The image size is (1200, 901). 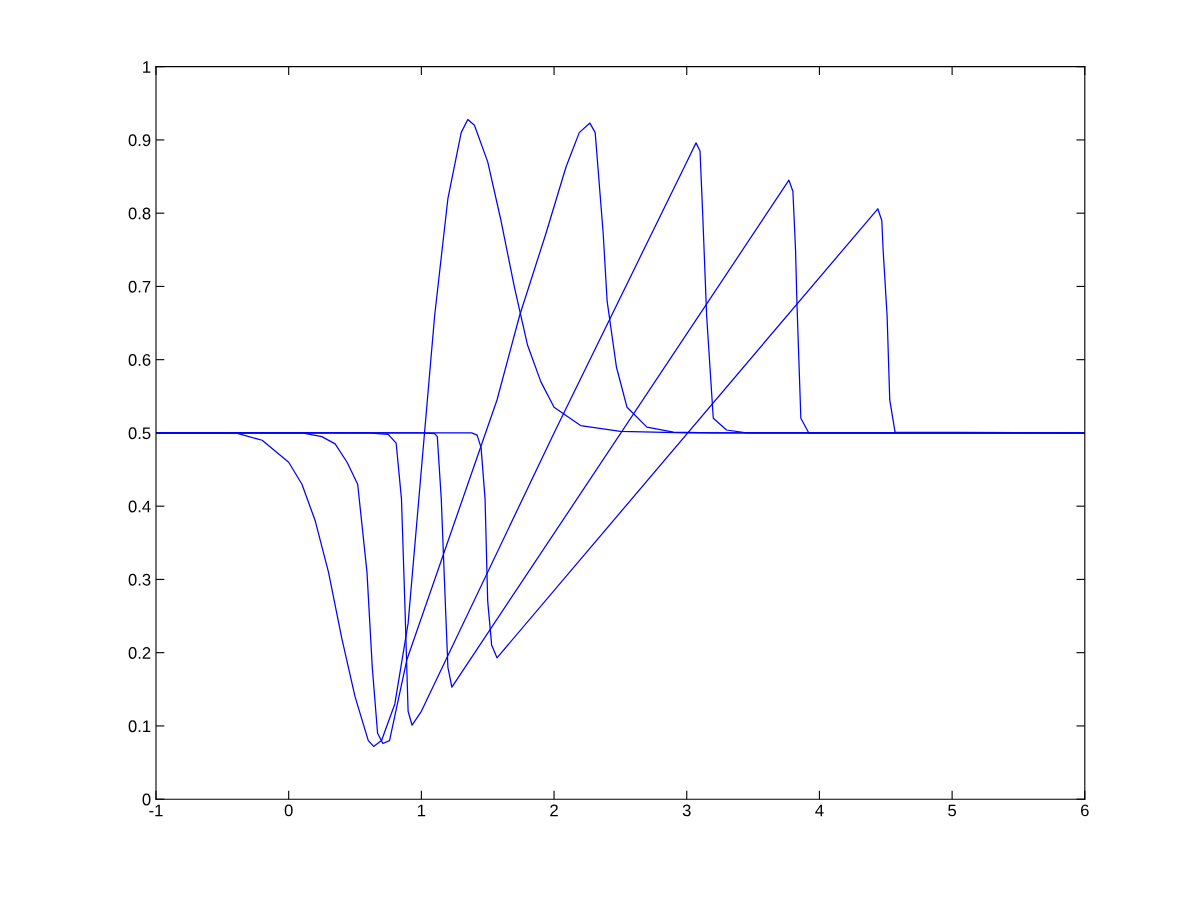 What do you see at coordinates (146, 799) in the screenshot?
I see `y-tick-label: 0` at bounding box center [146, 799].